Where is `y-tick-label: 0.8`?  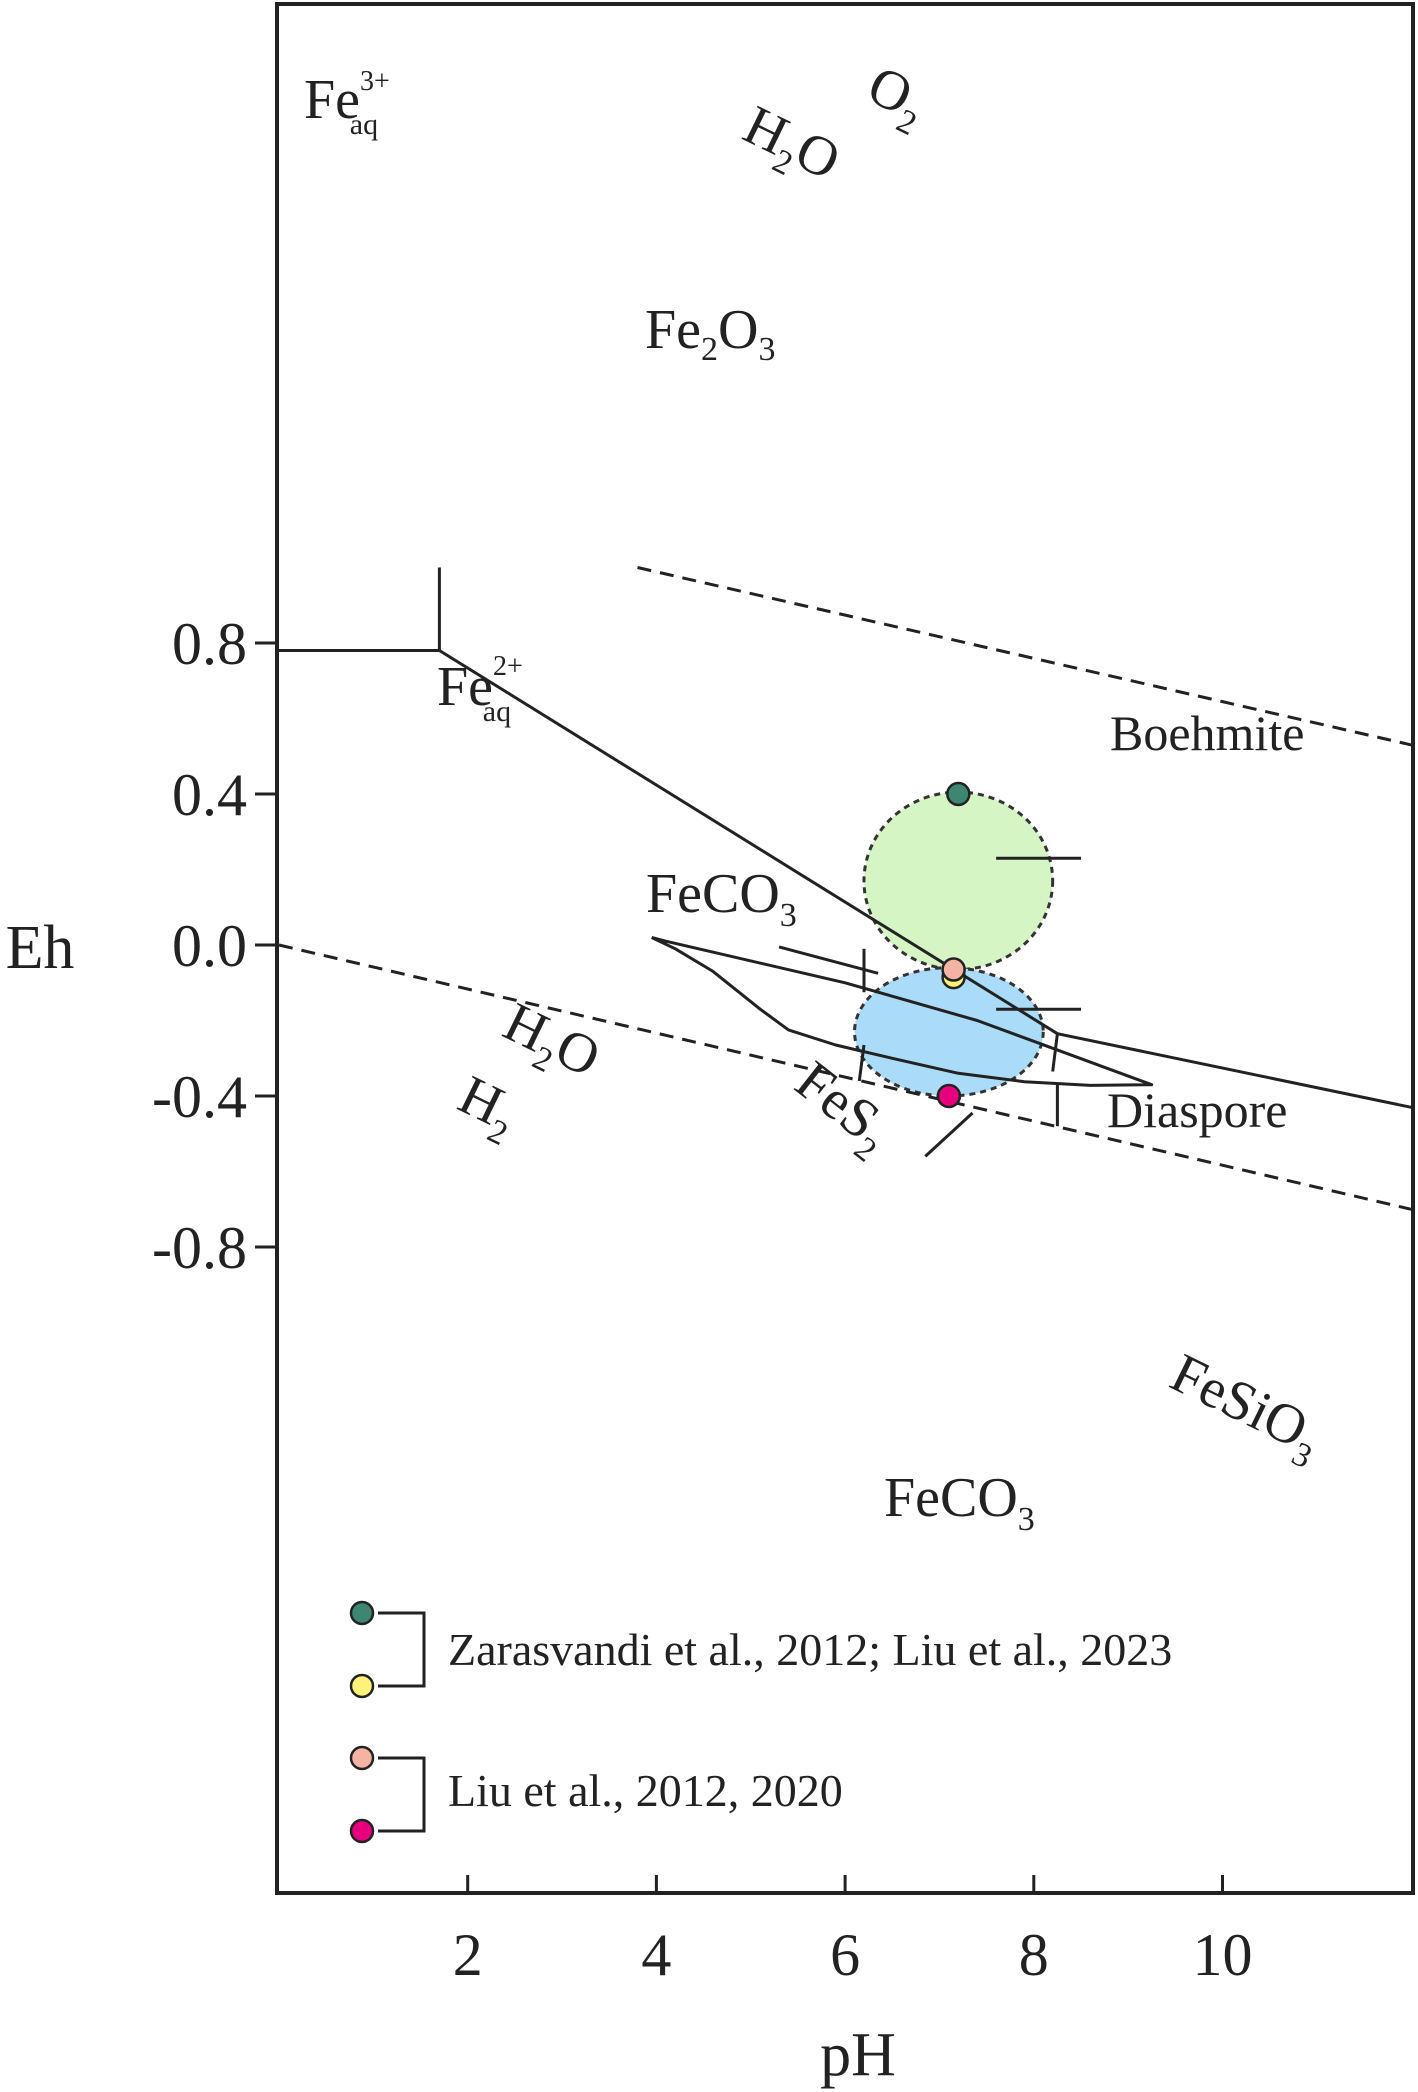
y-tick-label: 0.8 is located at coordinates (209, 644).